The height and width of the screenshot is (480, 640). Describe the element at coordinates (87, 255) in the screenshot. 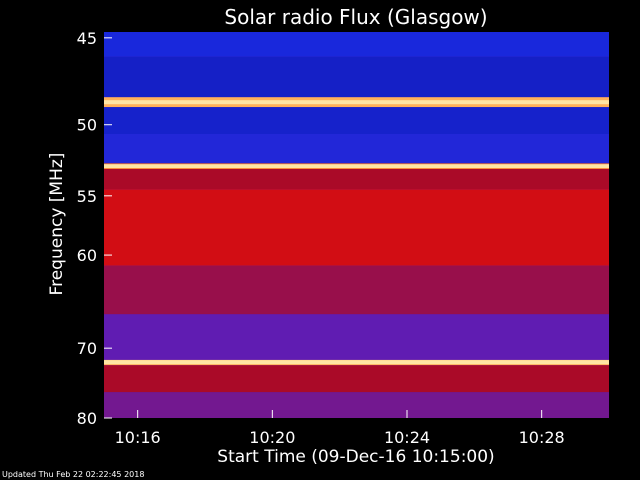

I see `y-tick-label-3: 60` at that location.